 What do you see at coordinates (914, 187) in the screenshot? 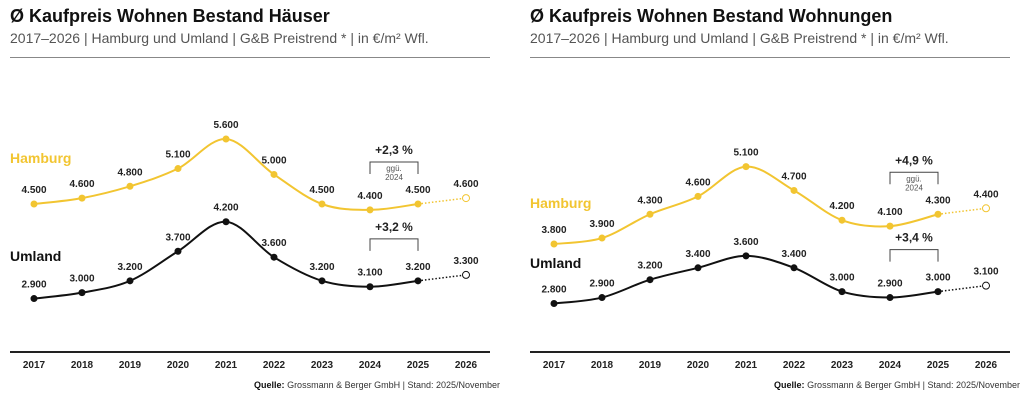
I see `bracket-note: 2024` at bounding box center [914, 187].